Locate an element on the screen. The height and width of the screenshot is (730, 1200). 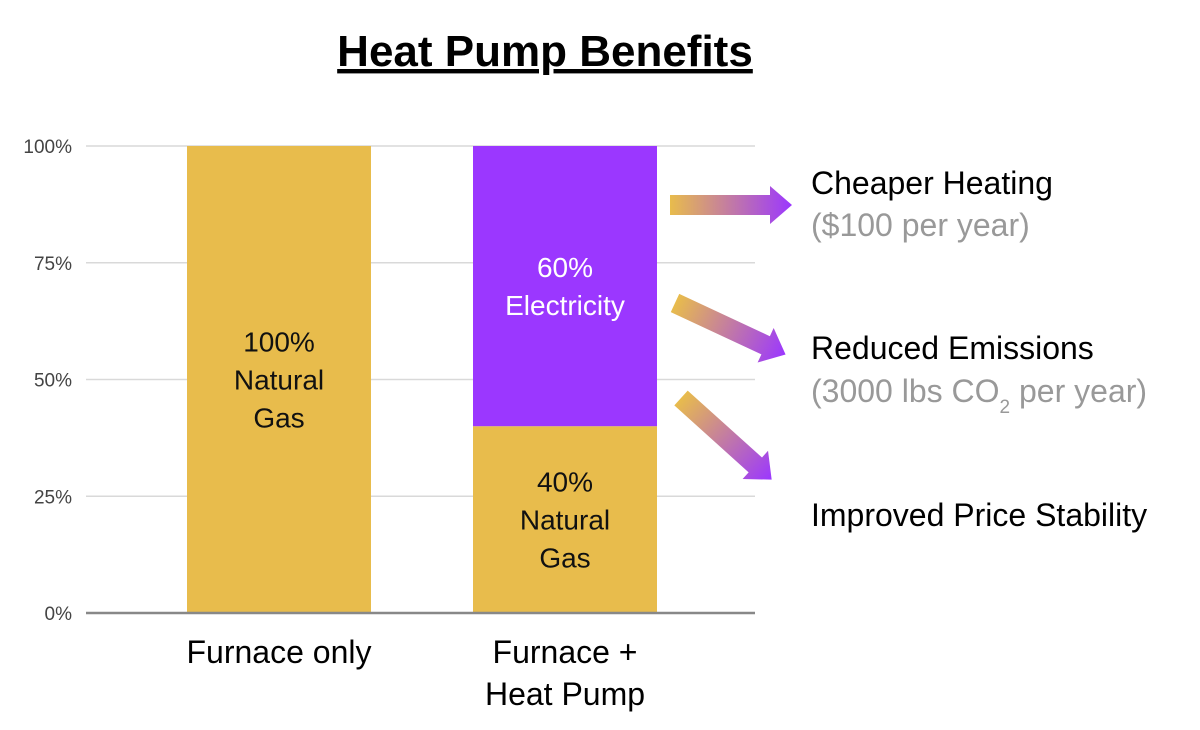
x-tick-label: Furnace only is located at coordinates (279, 652).